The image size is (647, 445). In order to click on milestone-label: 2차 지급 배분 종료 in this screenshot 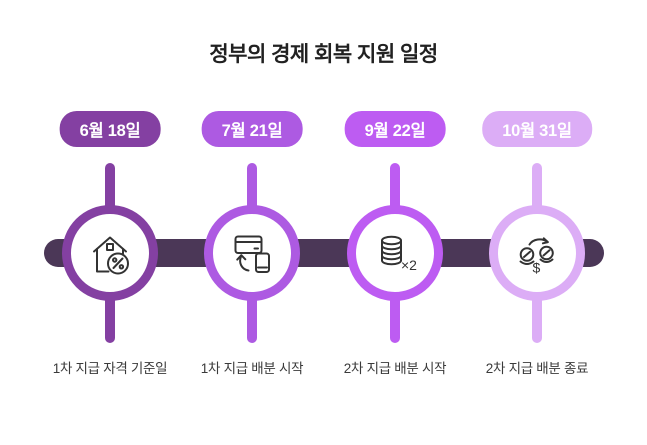, I will do `click(537, 368)`.